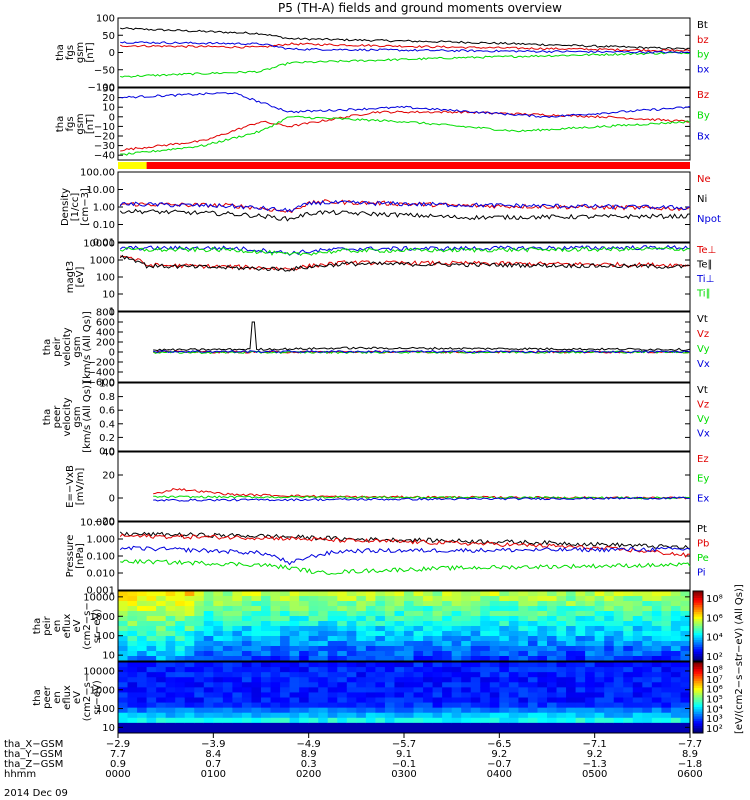 The height and width of the screenshot is (800, 750). What do you see at coordinates (698, 666) in the screenshot?
I see `colorbar-strip` at bounding box center [698, 666].